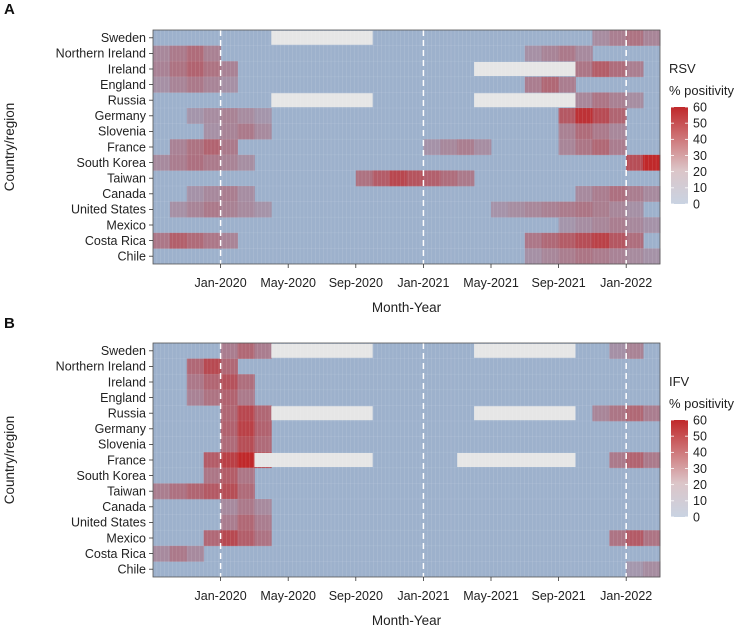  I want to click on country-label: Canada, so click(124, 194).